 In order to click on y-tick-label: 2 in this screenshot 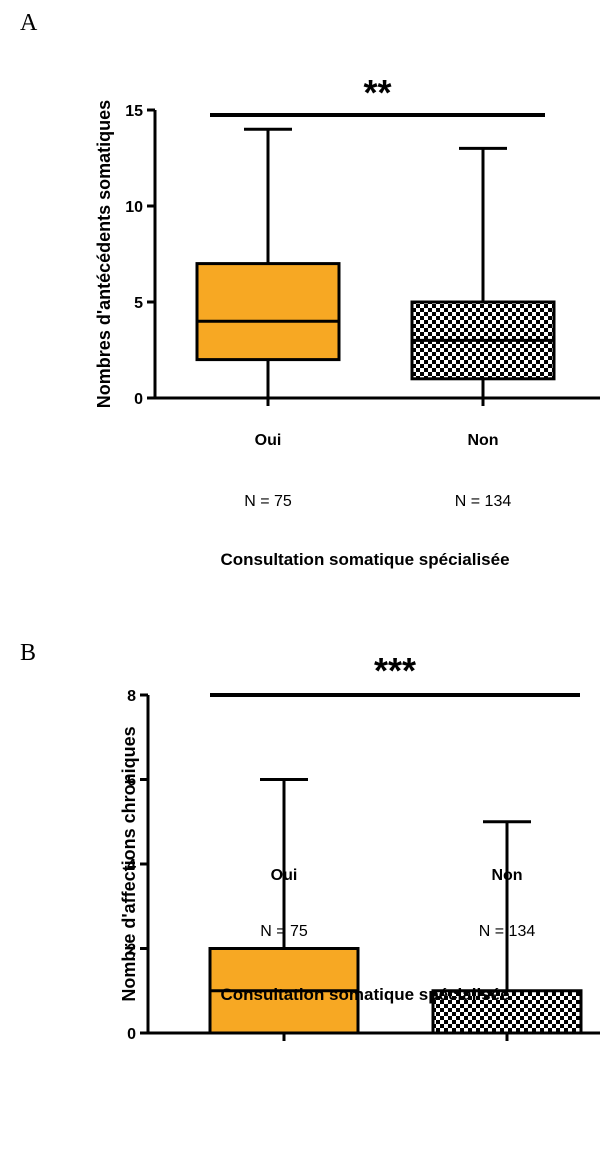, I will do `click(131, 950)`.